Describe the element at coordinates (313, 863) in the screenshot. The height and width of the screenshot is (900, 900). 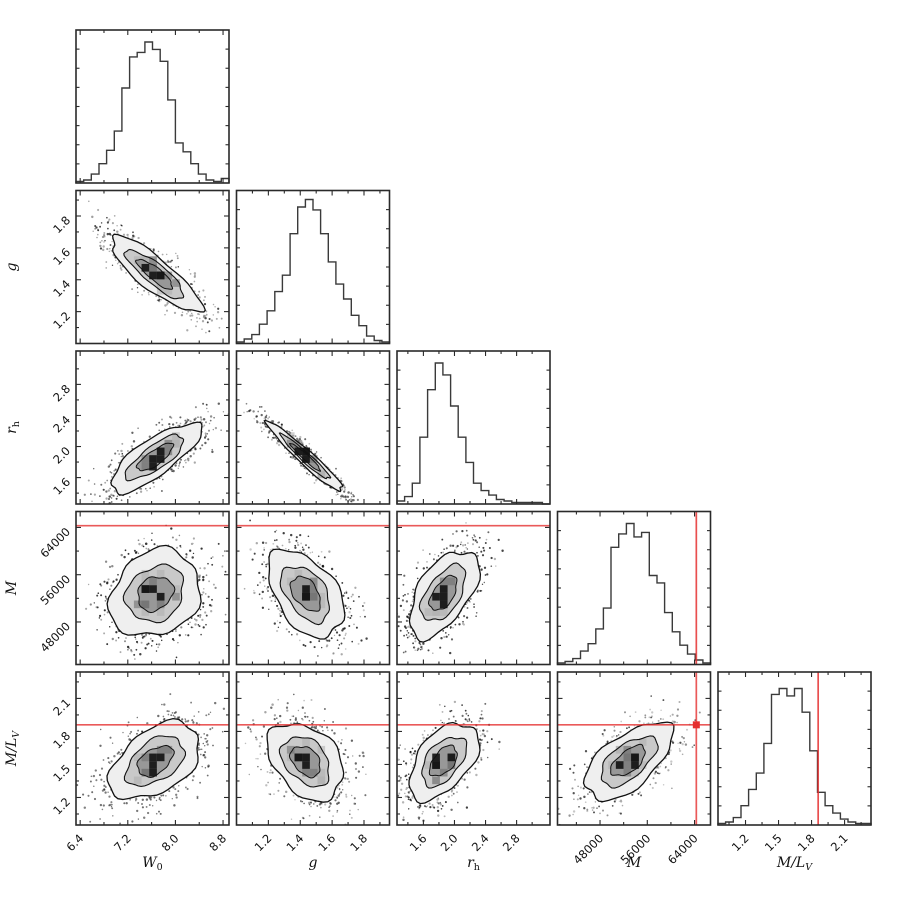
I see `x-axis-title-g: g` at that location.